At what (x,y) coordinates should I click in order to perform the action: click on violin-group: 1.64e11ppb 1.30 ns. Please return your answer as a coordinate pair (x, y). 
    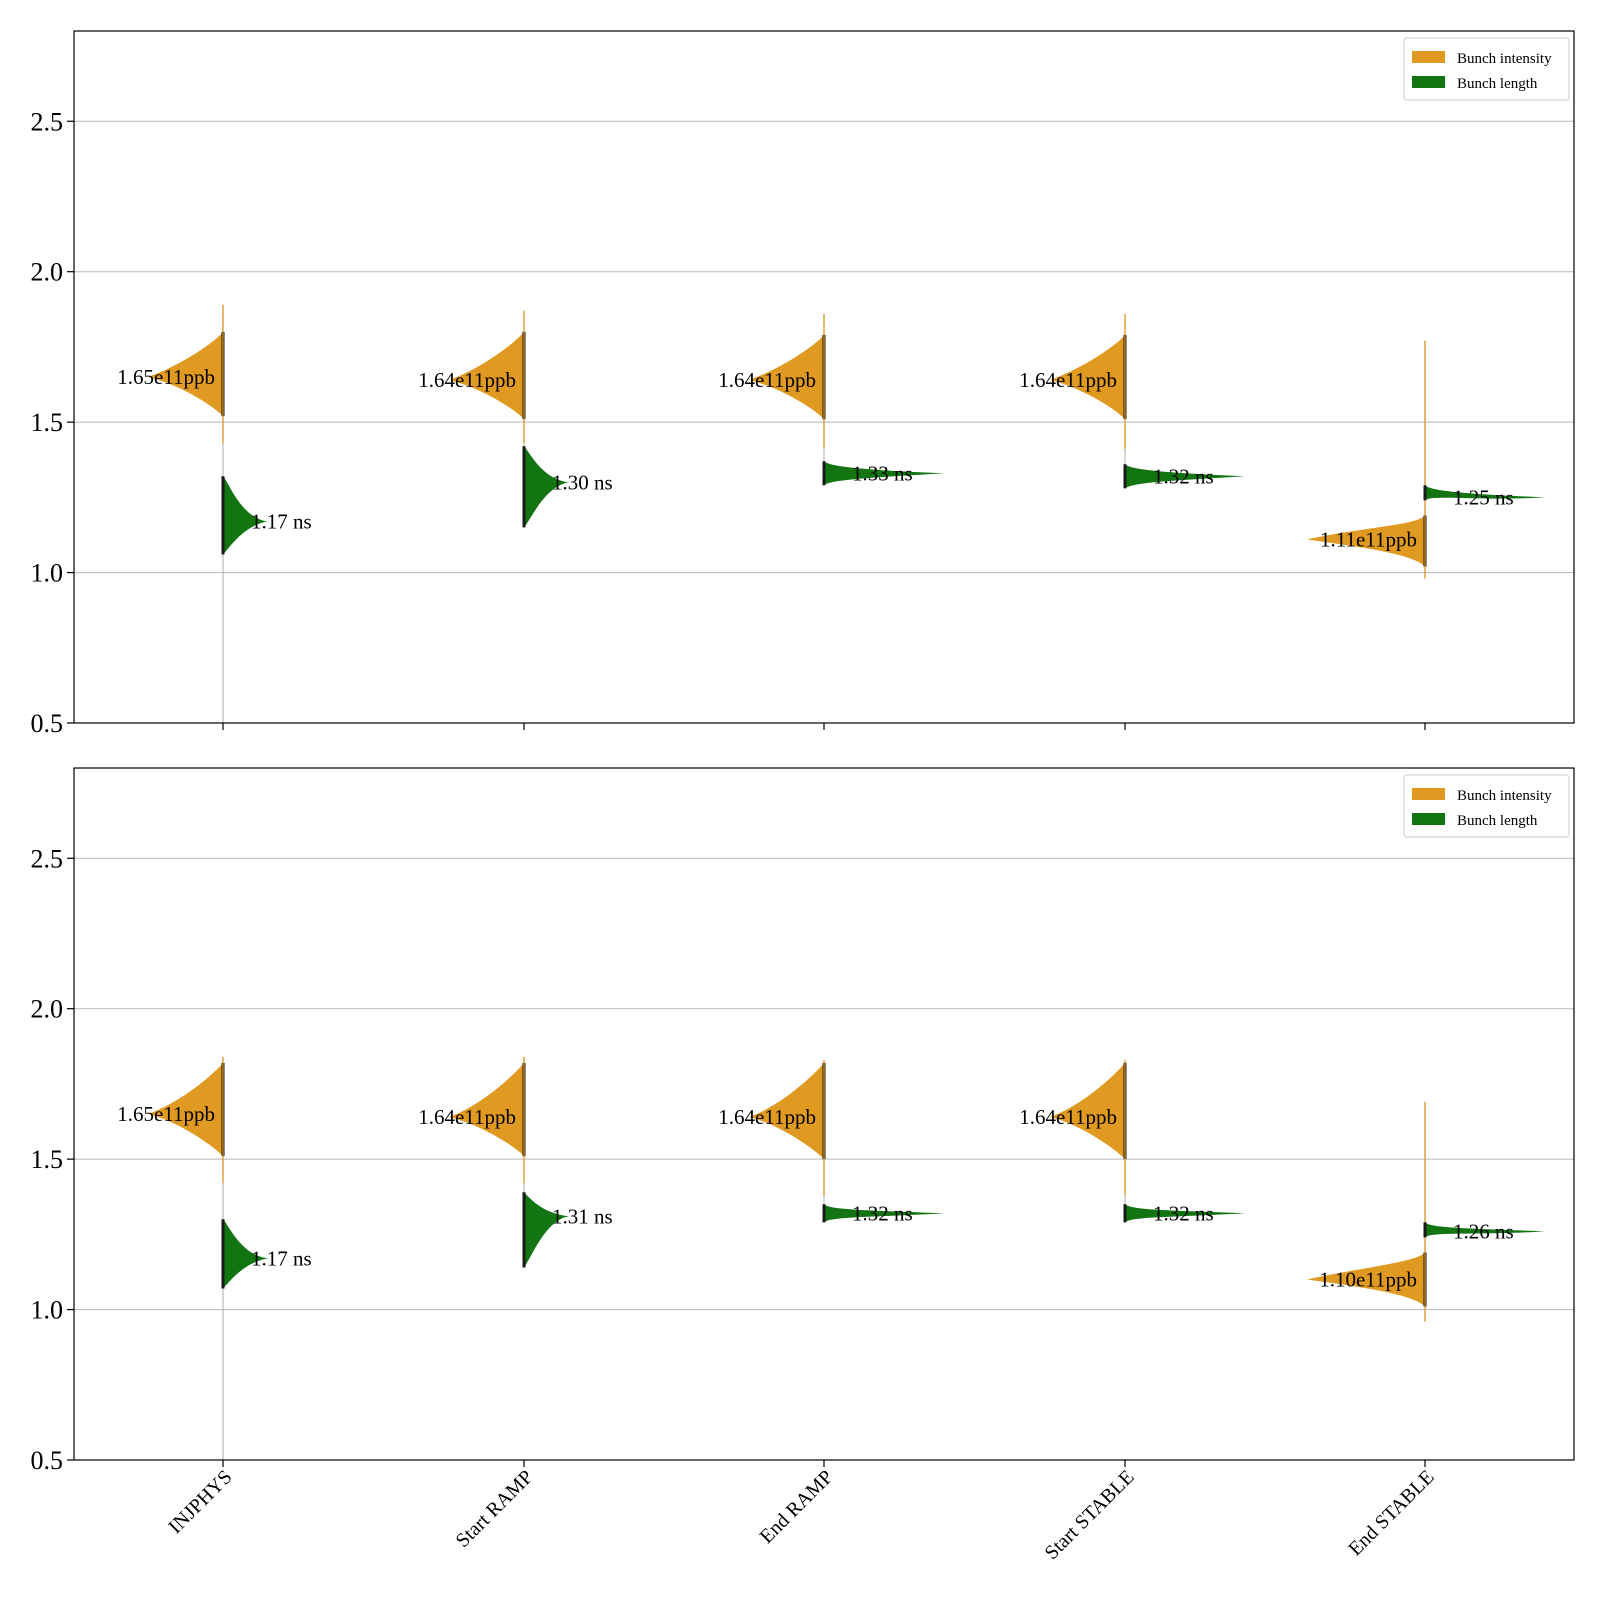
    Looking at the image, I should click on (515, 419).